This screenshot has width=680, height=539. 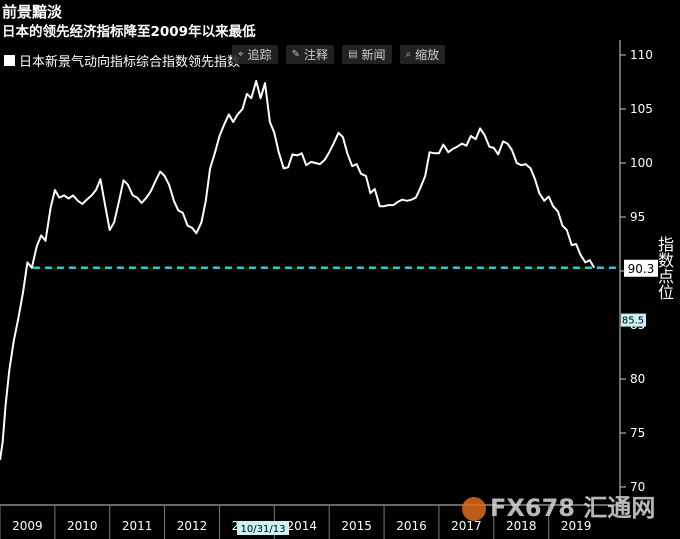 What do you see at coordinates (241, 54) in the screenshot?
I see `track-icon: ⌖` at bounding box center [241, 54].